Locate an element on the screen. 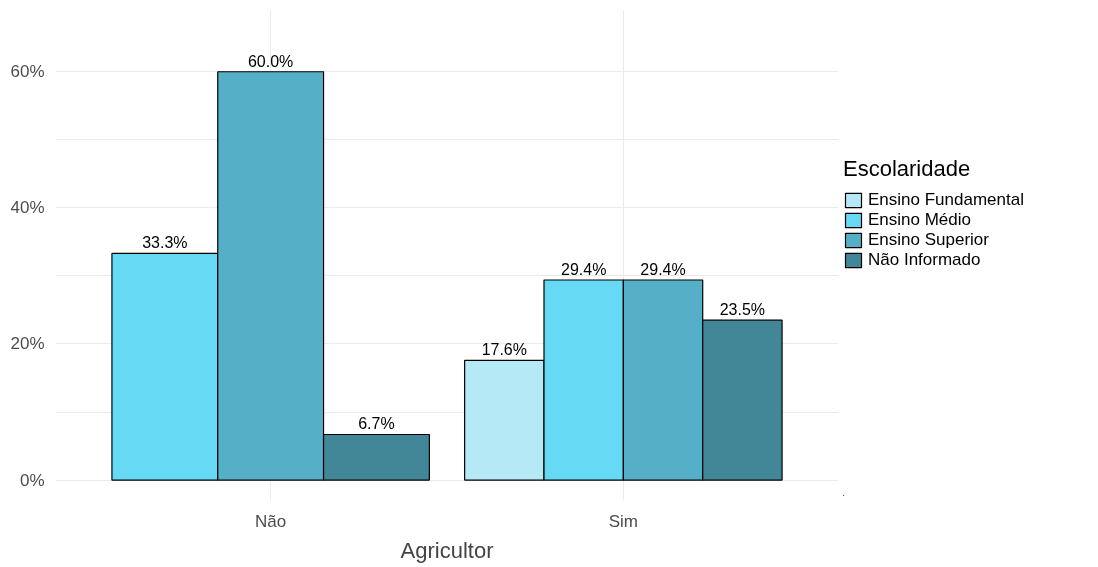 The image size is (1098, 567). x-tick-label: Não is located at coordinates (271, 521).